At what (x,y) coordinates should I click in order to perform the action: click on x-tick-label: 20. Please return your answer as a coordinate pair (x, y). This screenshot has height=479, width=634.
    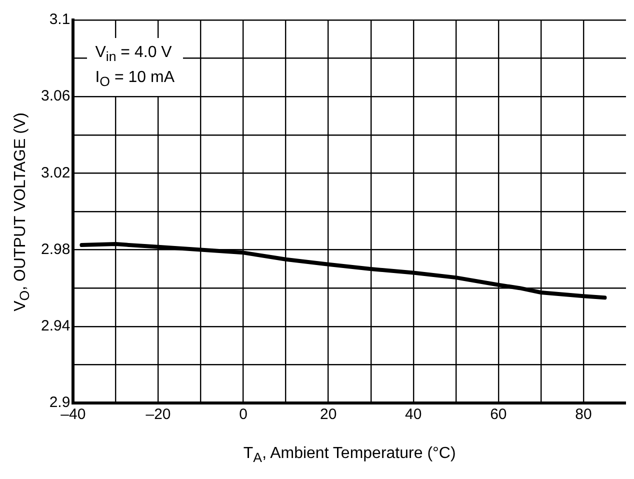
    Looking at the image, I should click on (328, 415).